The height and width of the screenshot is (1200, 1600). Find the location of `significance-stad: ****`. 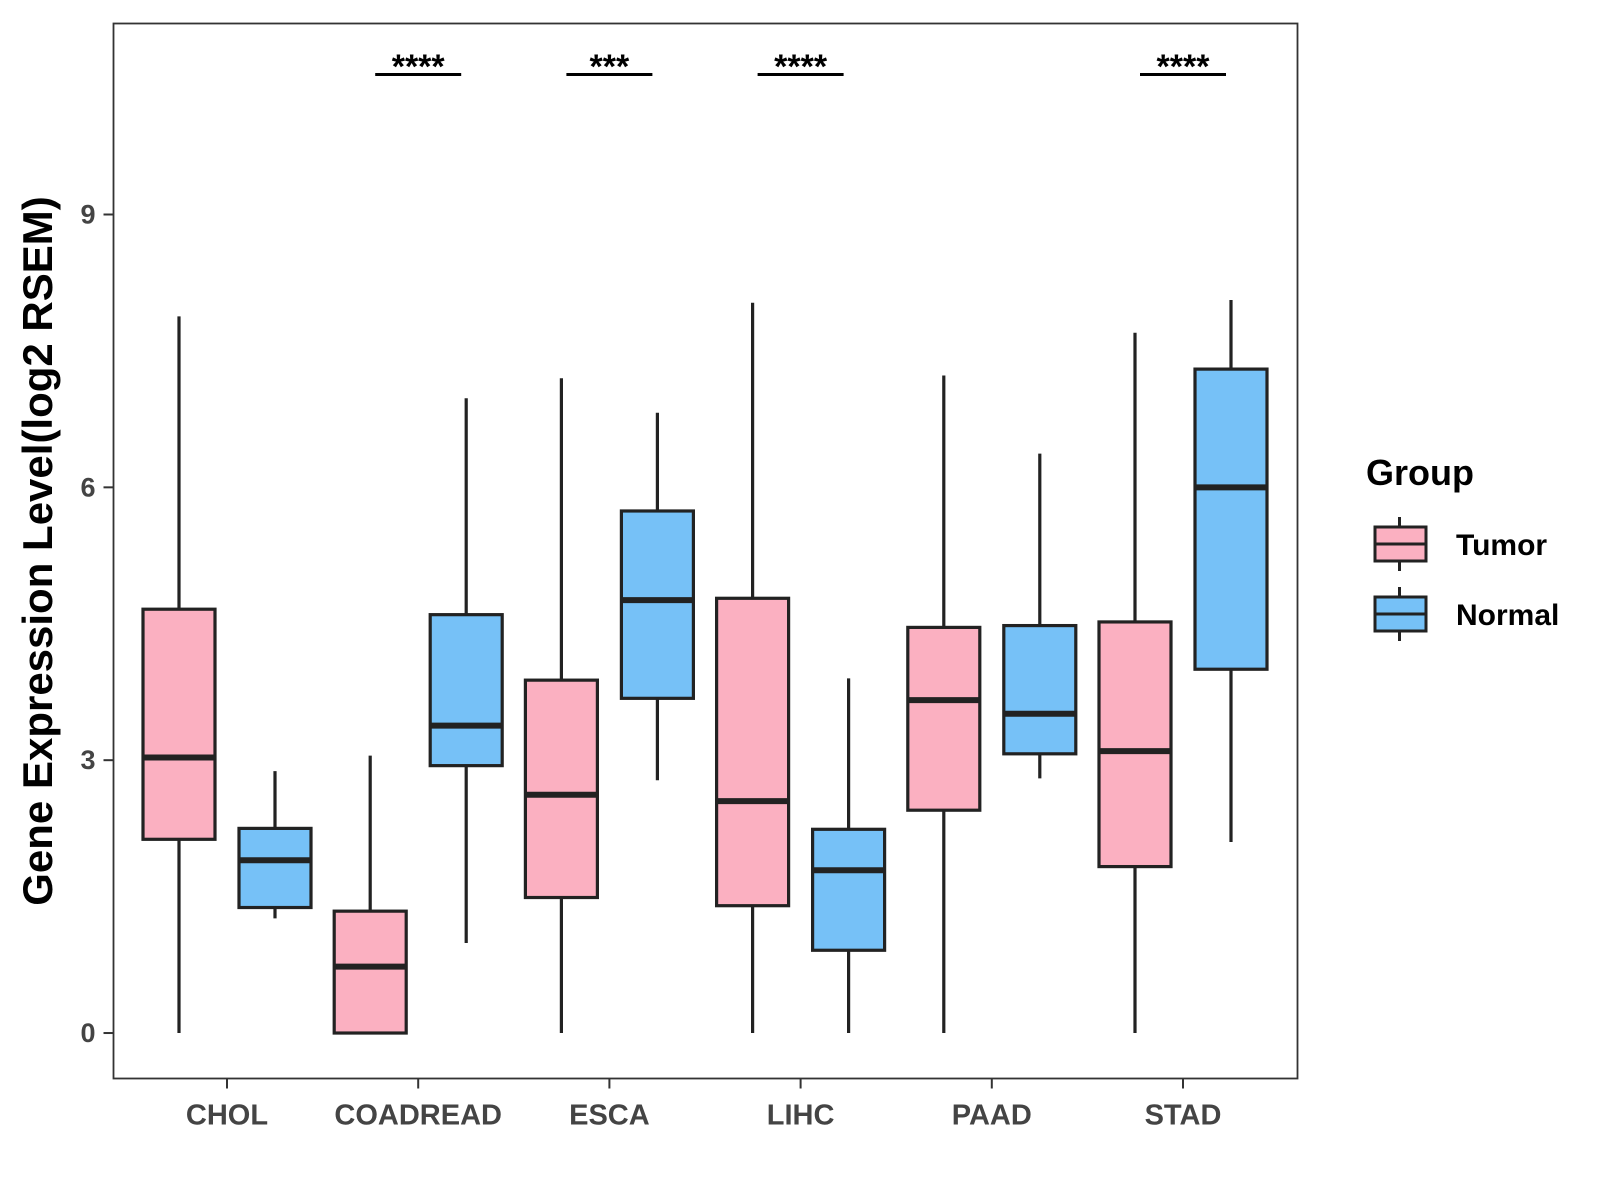

significance-stad: **** is located at coordinates (1183, 67).